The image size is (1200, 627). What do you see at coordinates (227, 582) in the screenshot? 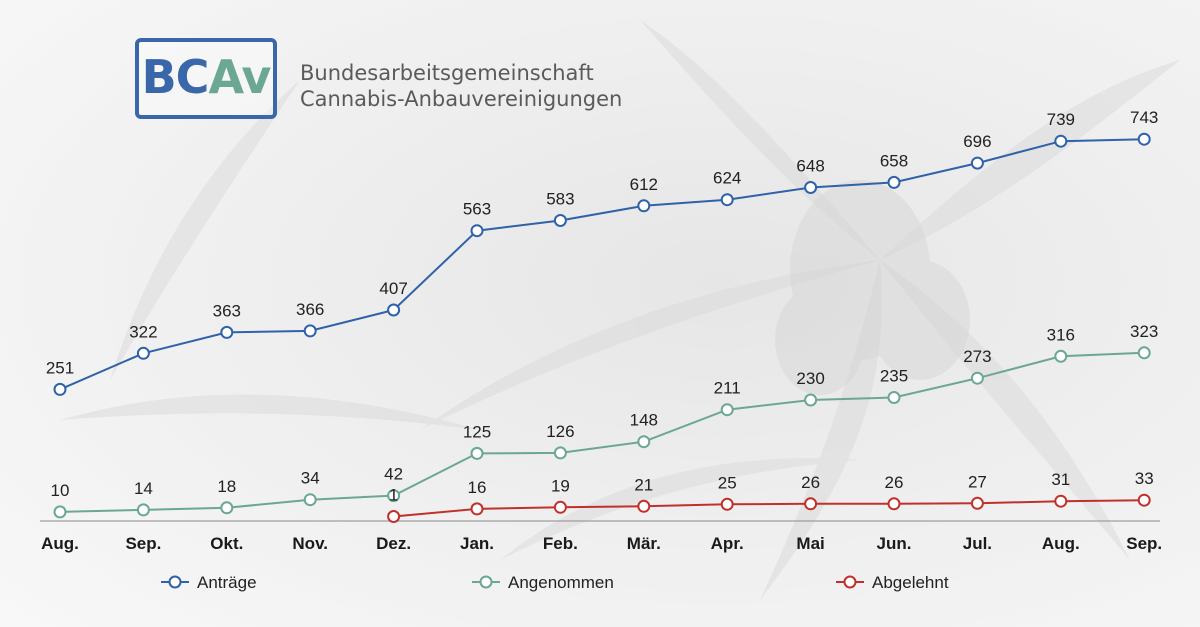
I see `legend-label: Anträge` at bounding box center [227, 582].